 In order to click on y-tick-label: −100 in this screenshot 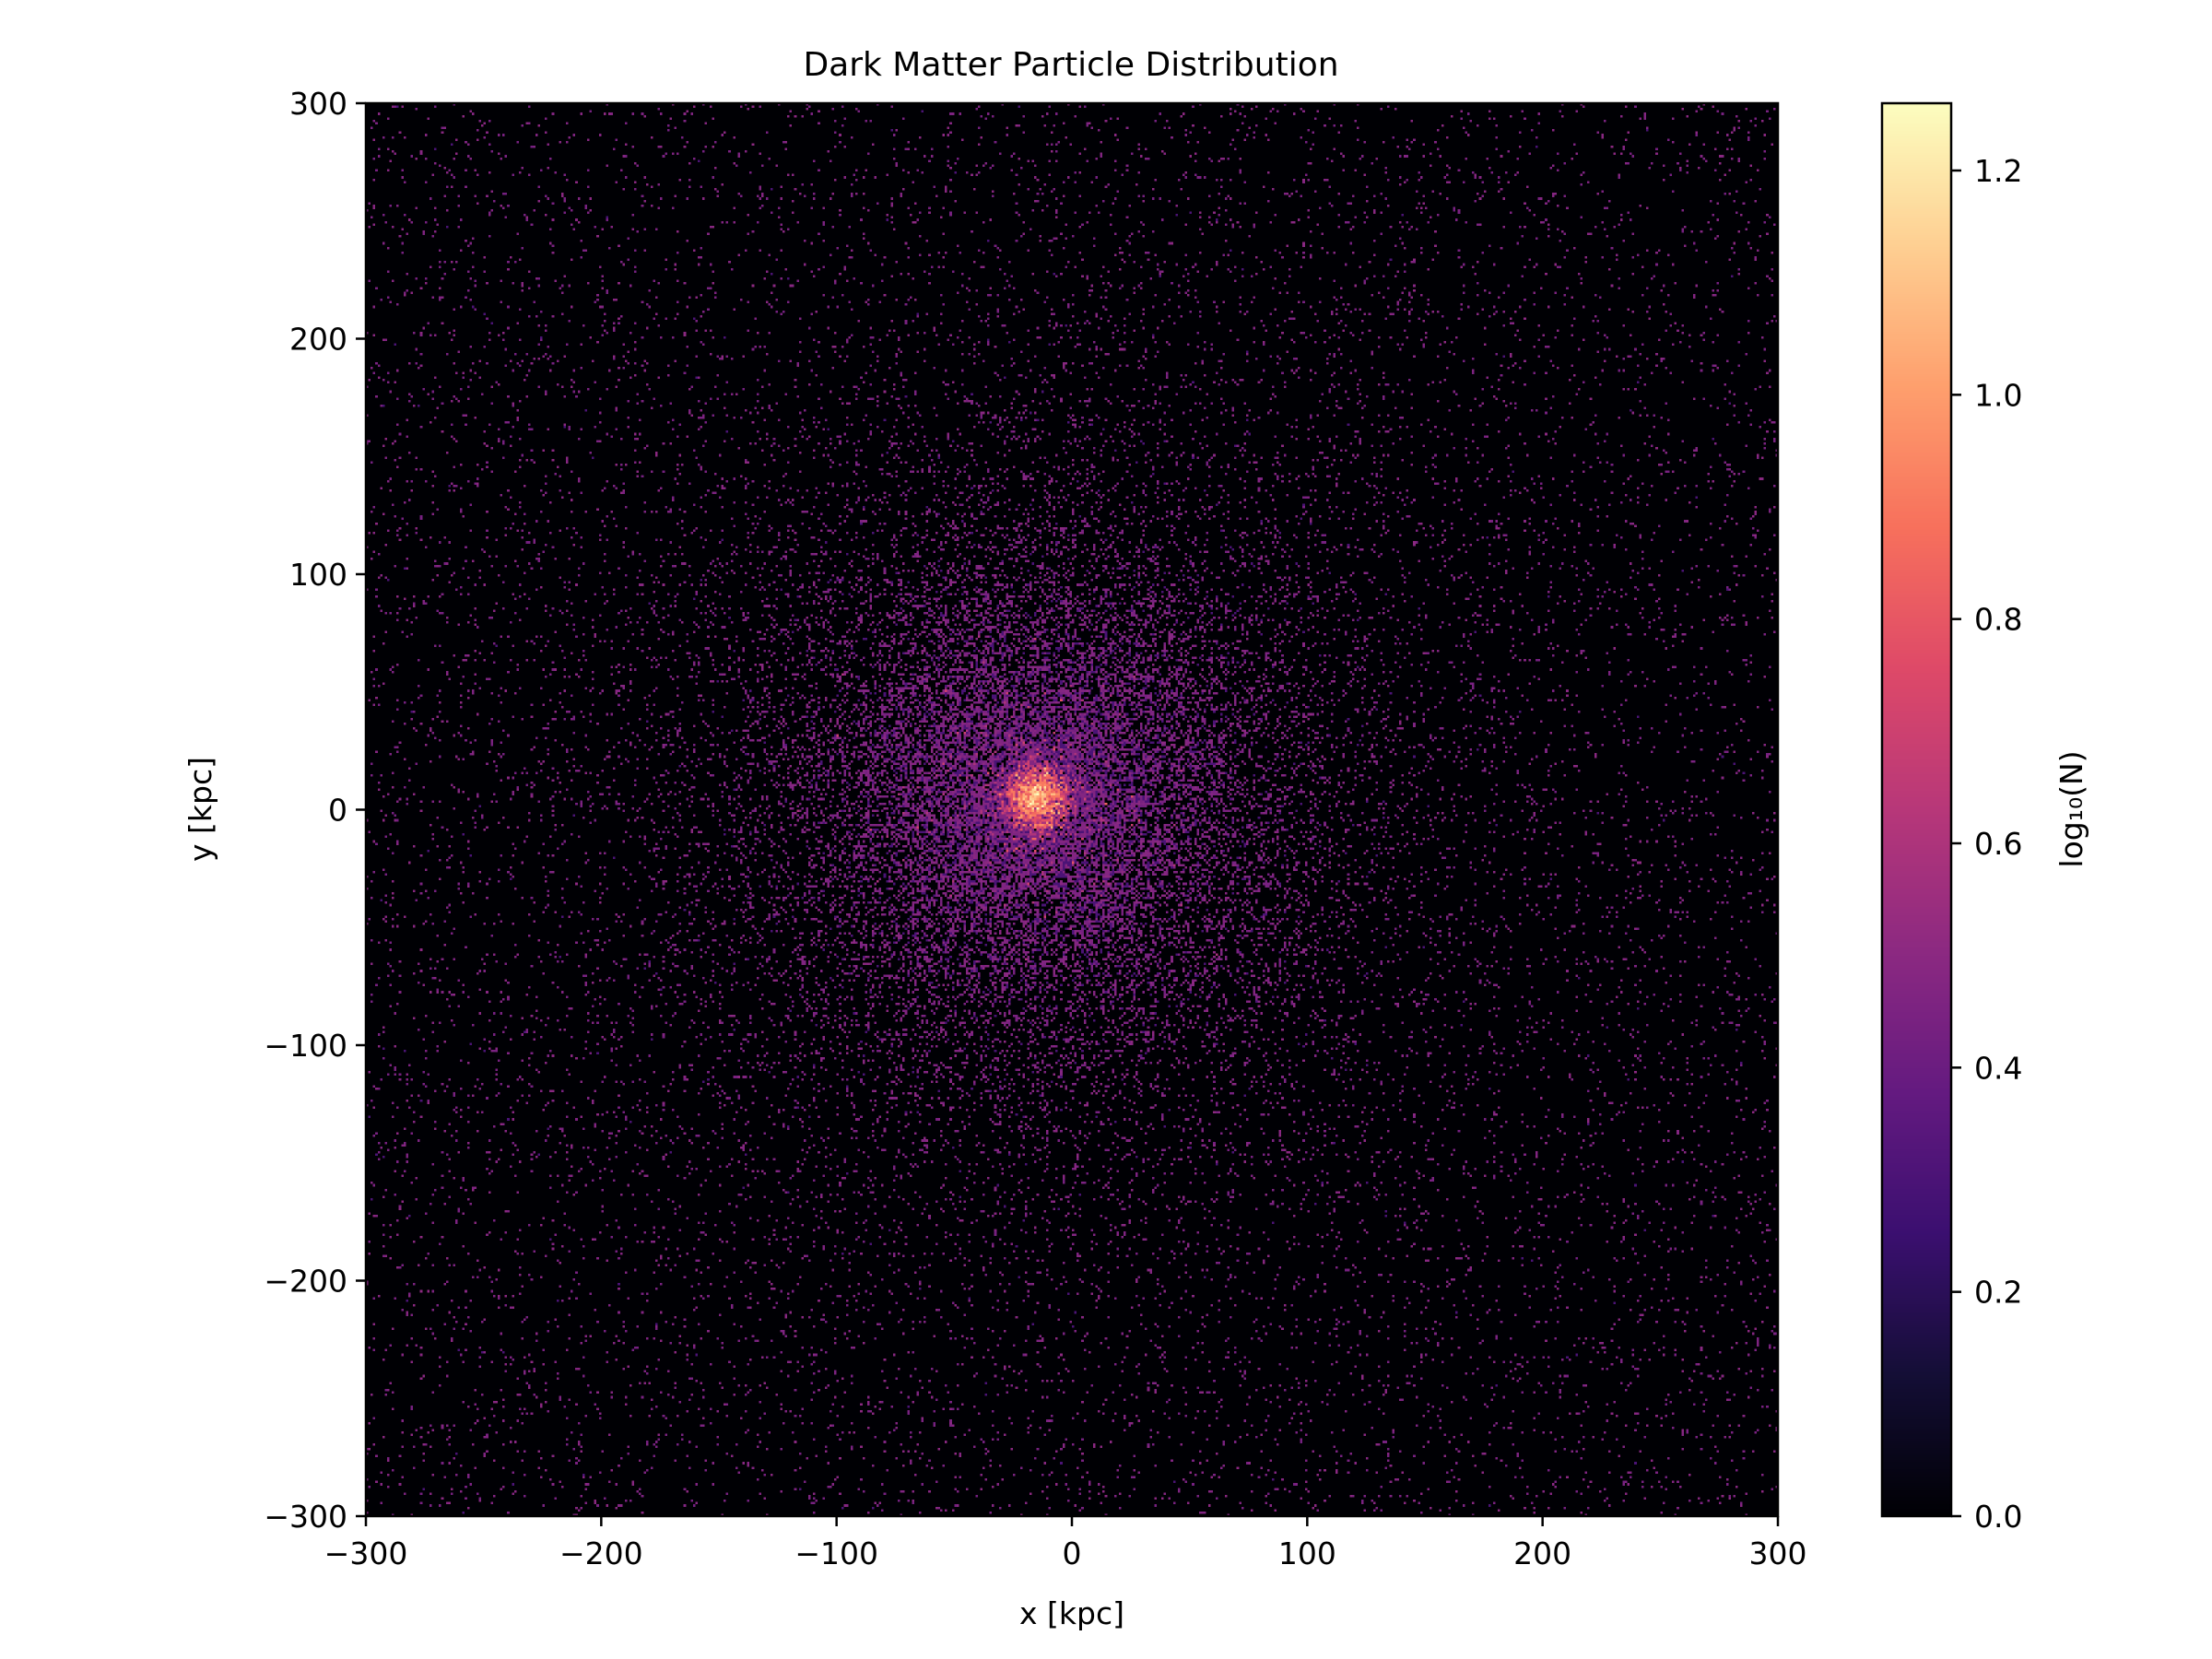, I will do `click(305, 1046)`.